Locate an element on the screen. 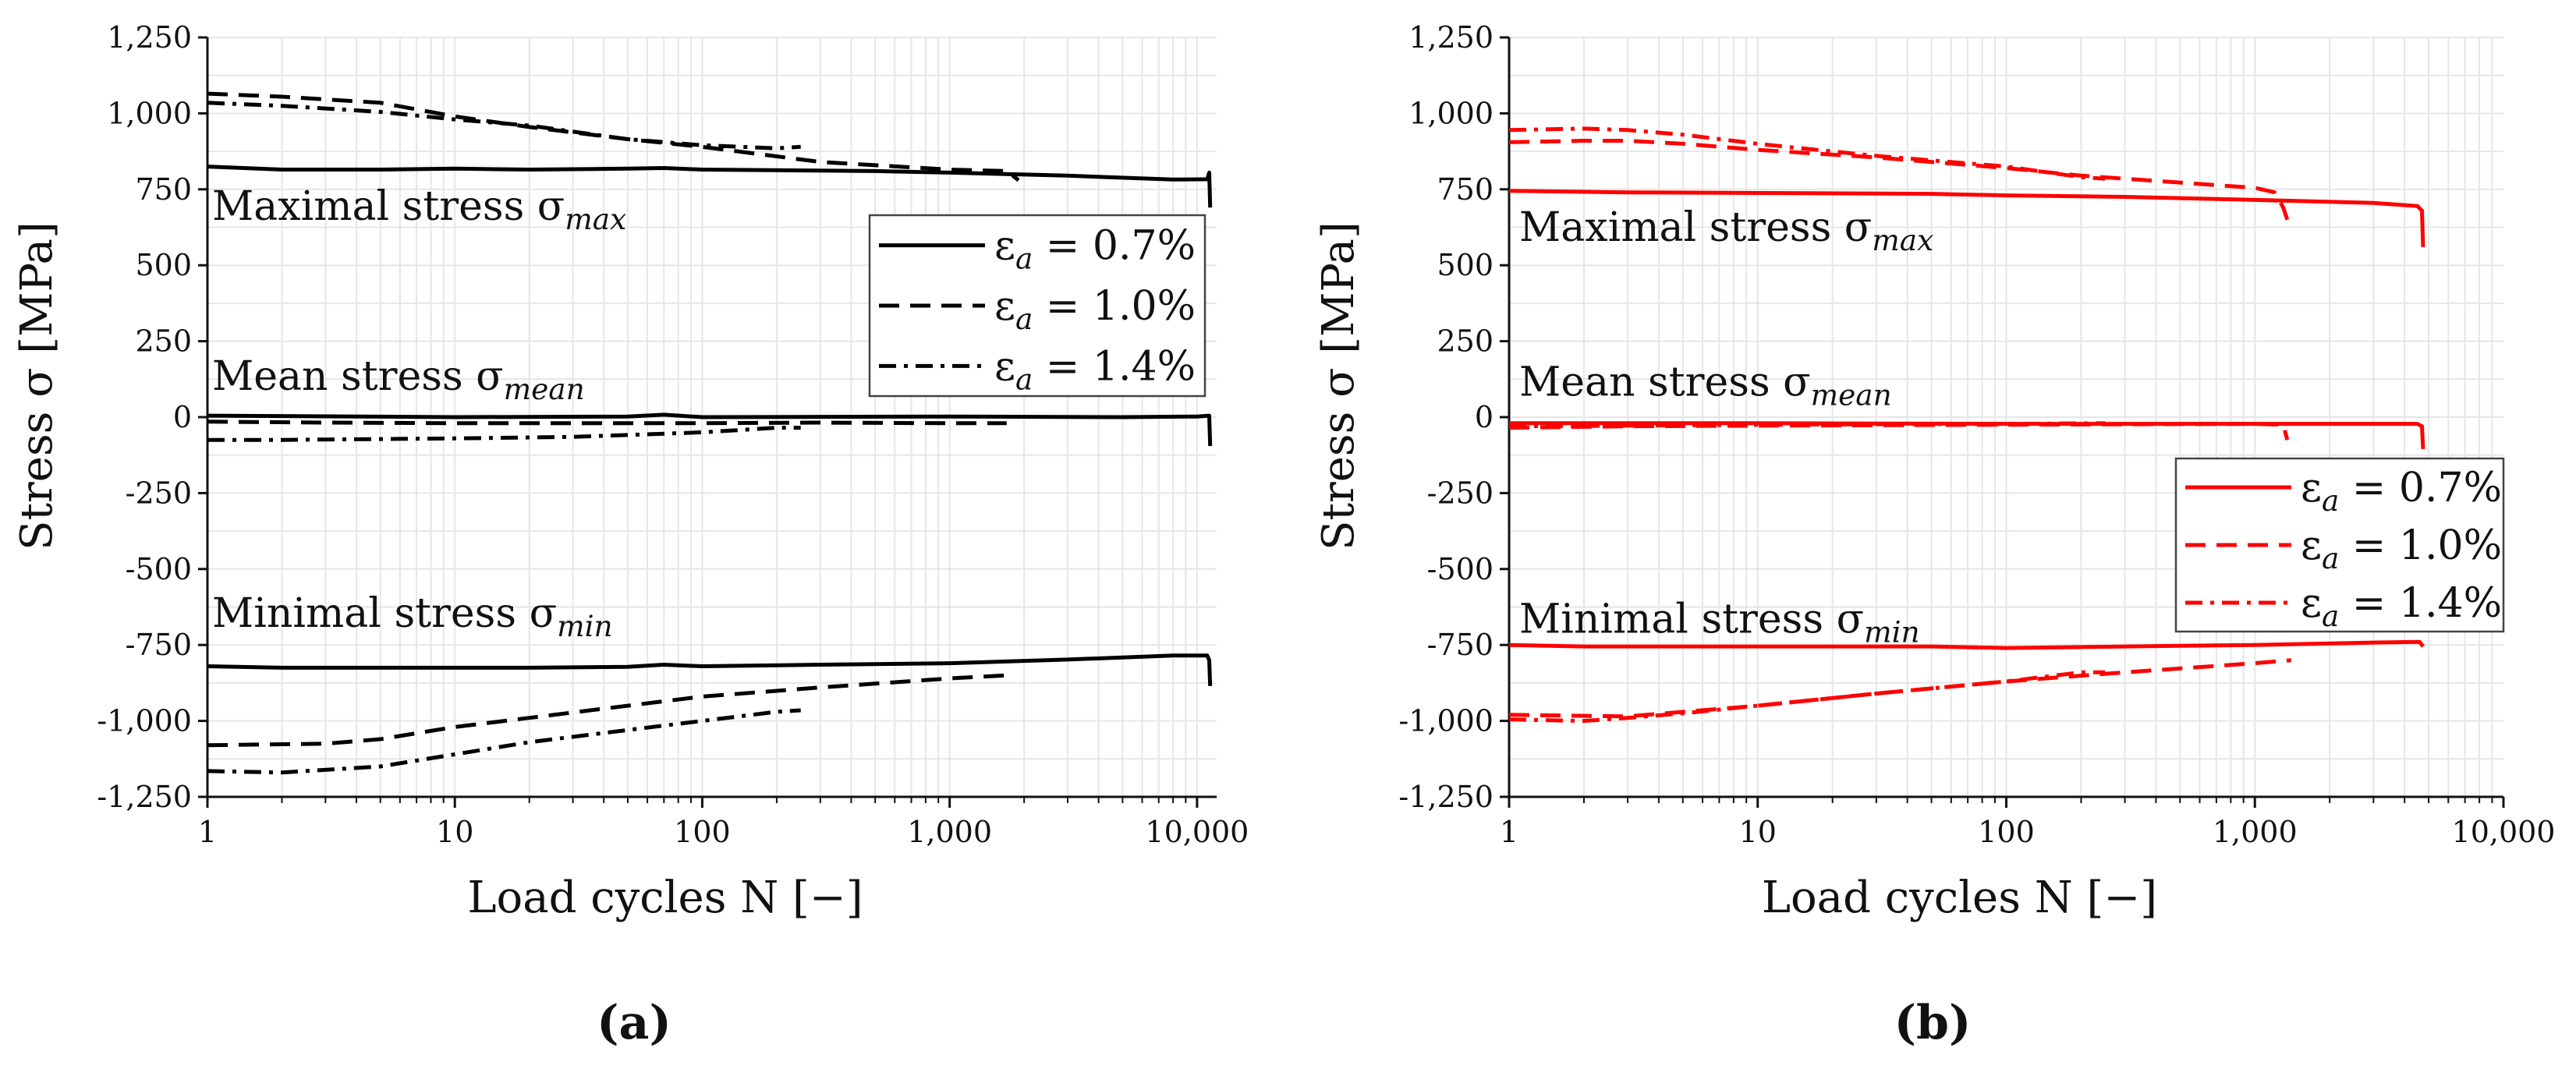 The height and width of the screenshot is (1083, 2576). annotation-mean-sub: mean is located at coordinates (1851, 395).